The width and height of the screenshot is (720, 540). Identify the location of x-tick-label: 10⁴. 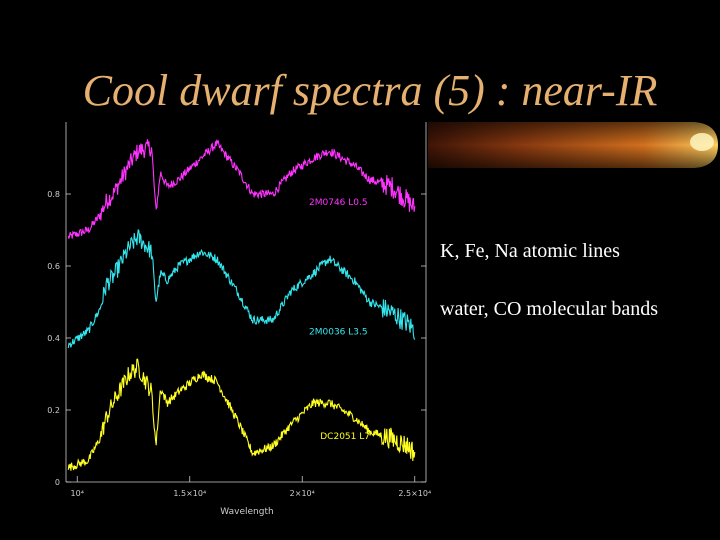
(77, 493).